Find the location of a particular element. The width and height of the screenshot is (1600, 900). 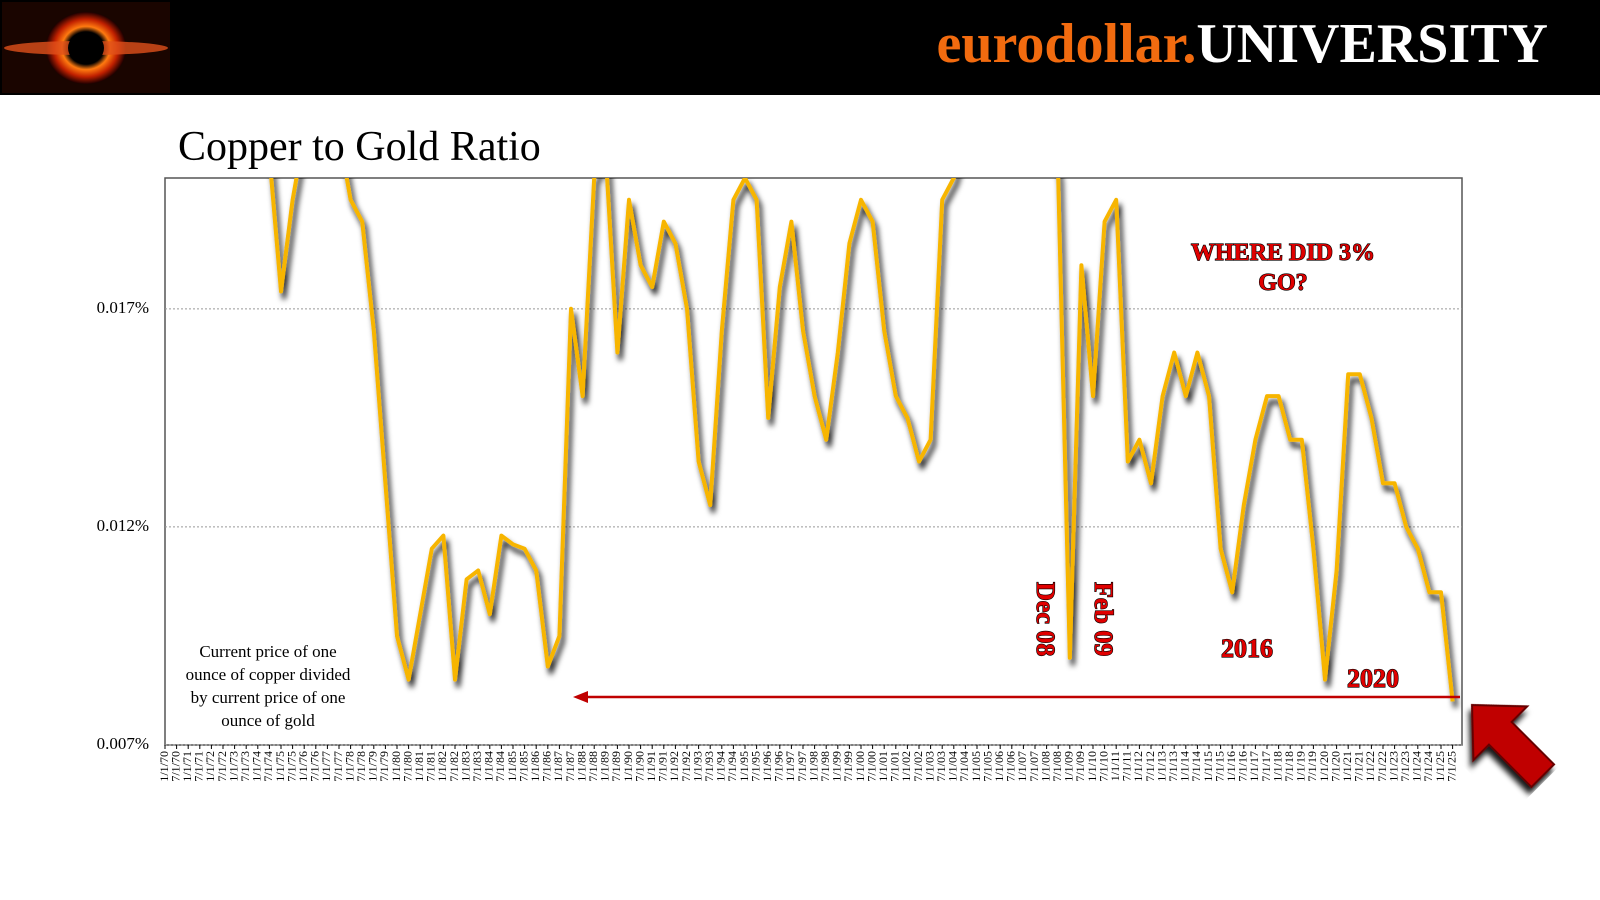

header-bar is located at coordinates (800, 47).